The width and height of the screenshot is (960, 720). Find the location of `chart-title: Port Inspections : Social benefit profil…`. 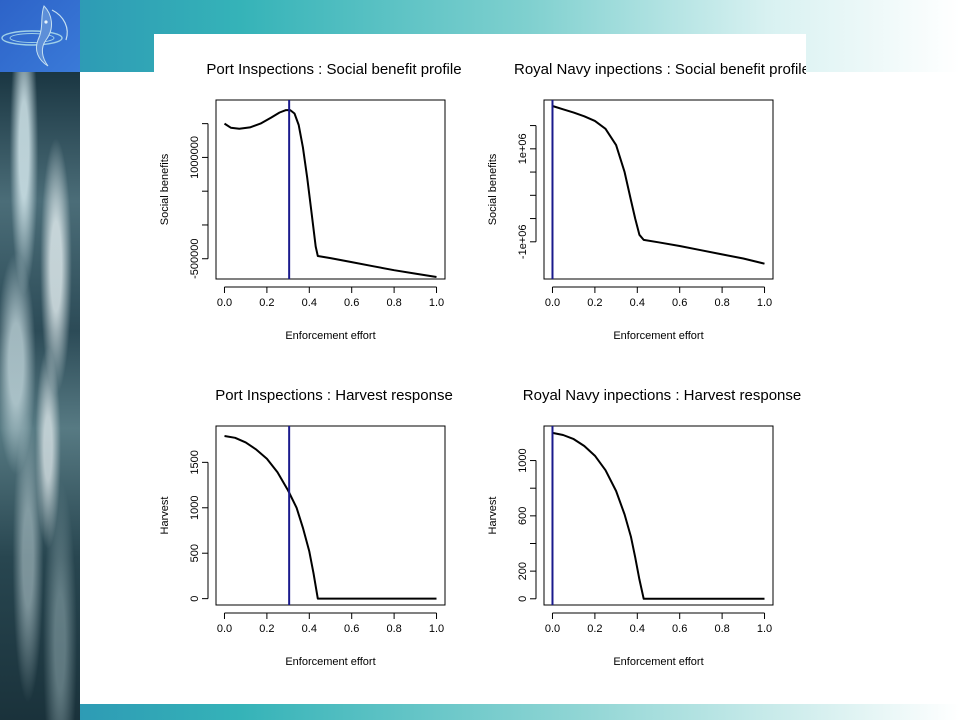

chart-title: Port Inspections : Social benefit profil… is located at coordinates (333, 69).